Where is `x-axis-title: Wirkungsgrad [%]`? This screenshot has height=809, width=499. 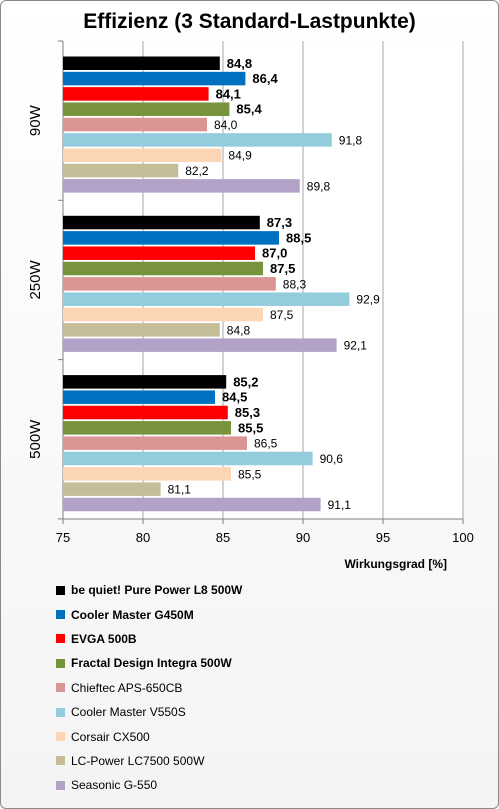 x-axis-title: Wirkungsgrad [%] is located at coordinates (395, 564).